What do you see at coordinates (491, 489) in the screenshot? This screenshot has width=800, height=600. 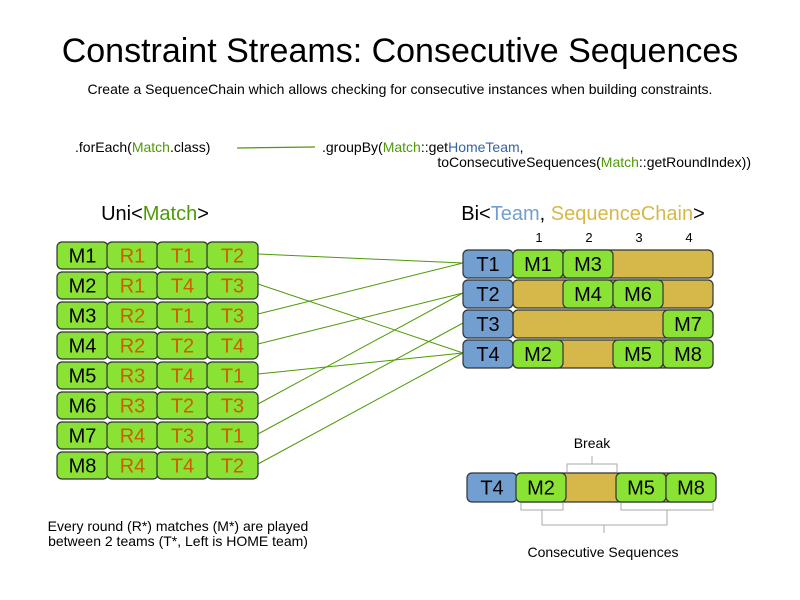 I see `example-team-cell-label: T4` at bounding box center [491, 489].